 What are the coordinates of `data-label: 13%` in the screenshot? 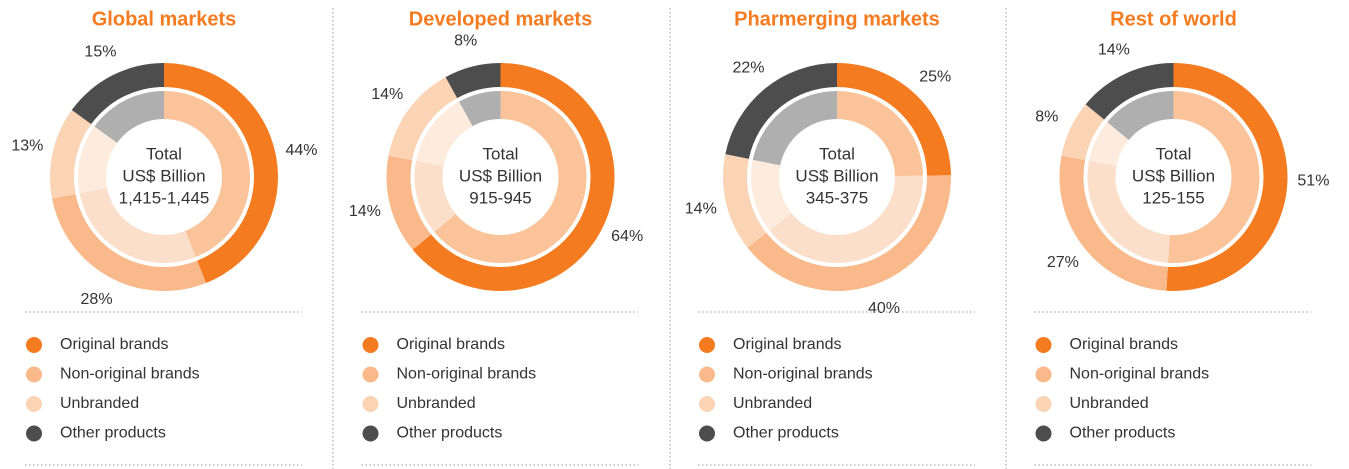 It's located at (27, 146).